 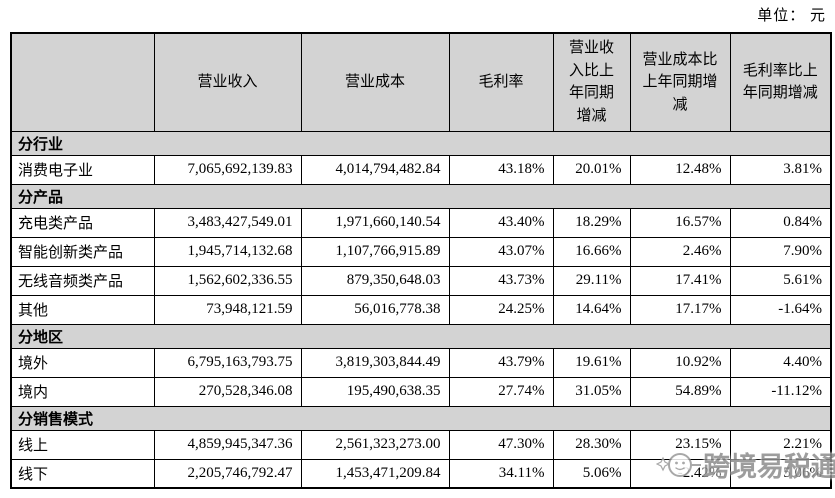 What do you see at coordinates (780, 391) in the screenshot?
I see `margin-yoy-cell: -11.12%` at bounding box center [780, 391].